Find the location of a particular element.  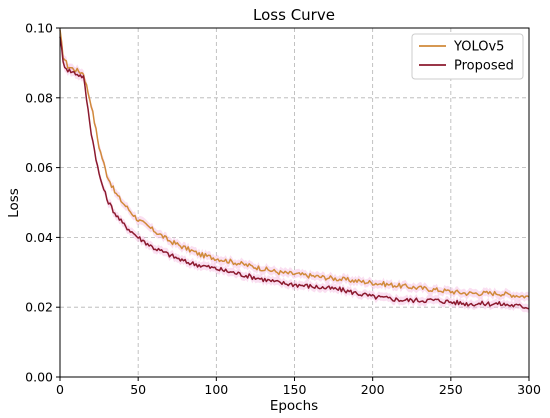

y-tick-label: 0.04 is located at coordinates (39, 237).